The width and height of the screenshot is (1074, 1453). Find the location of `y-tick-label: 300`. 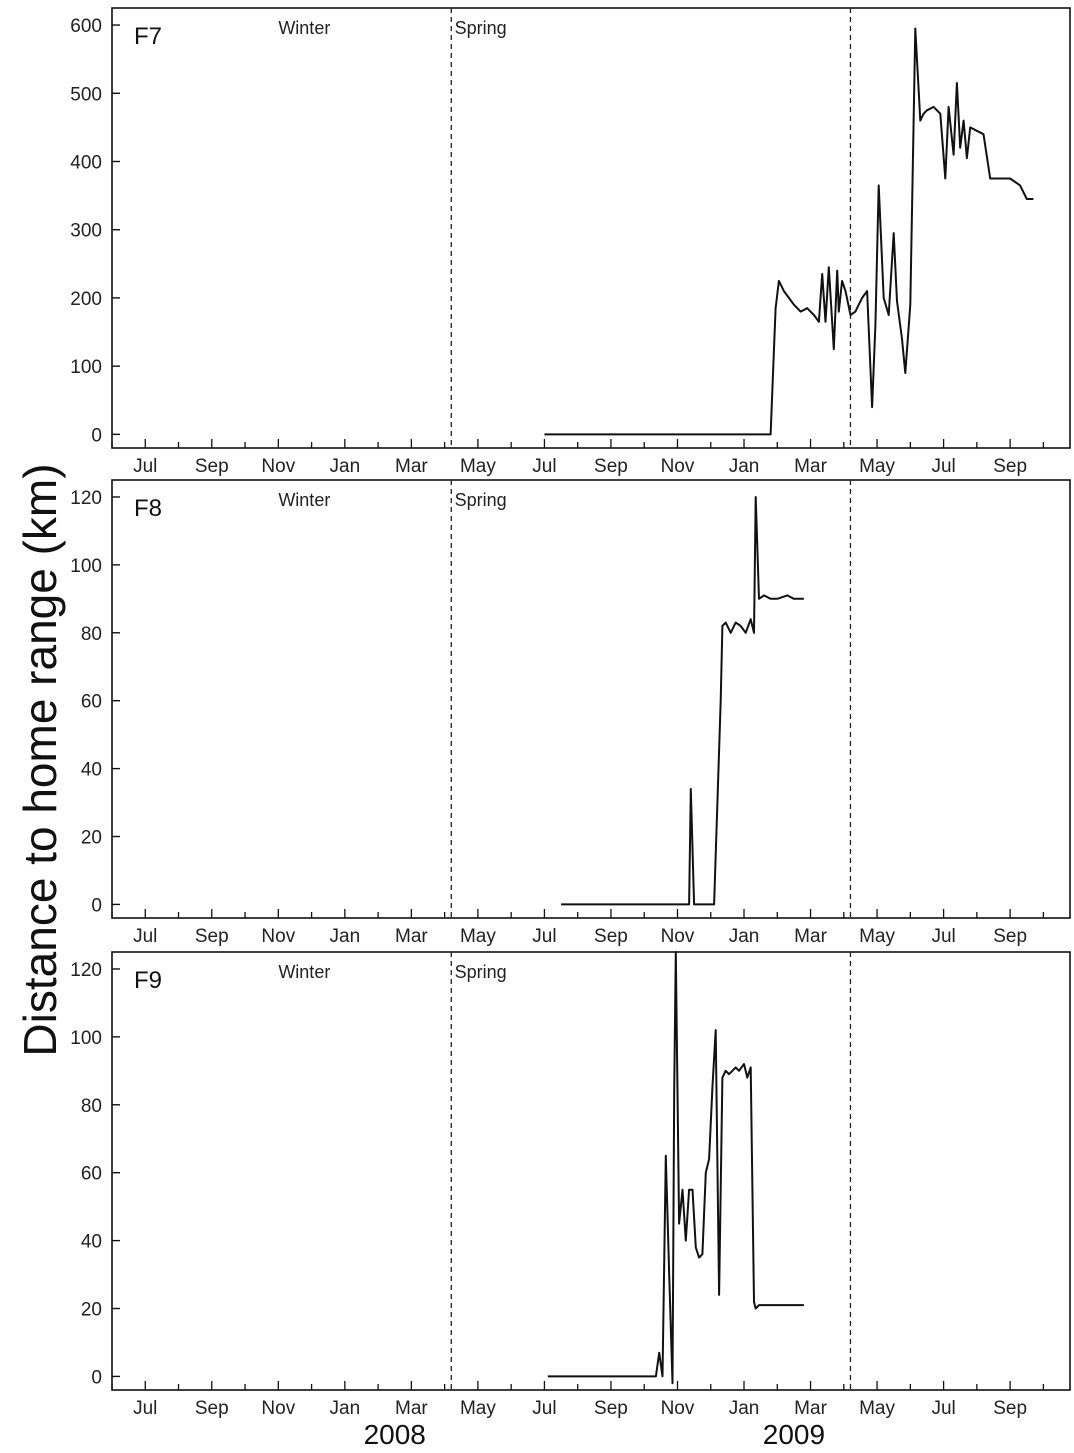

y-tick-label: 300 is located at coordinates (86, 231).